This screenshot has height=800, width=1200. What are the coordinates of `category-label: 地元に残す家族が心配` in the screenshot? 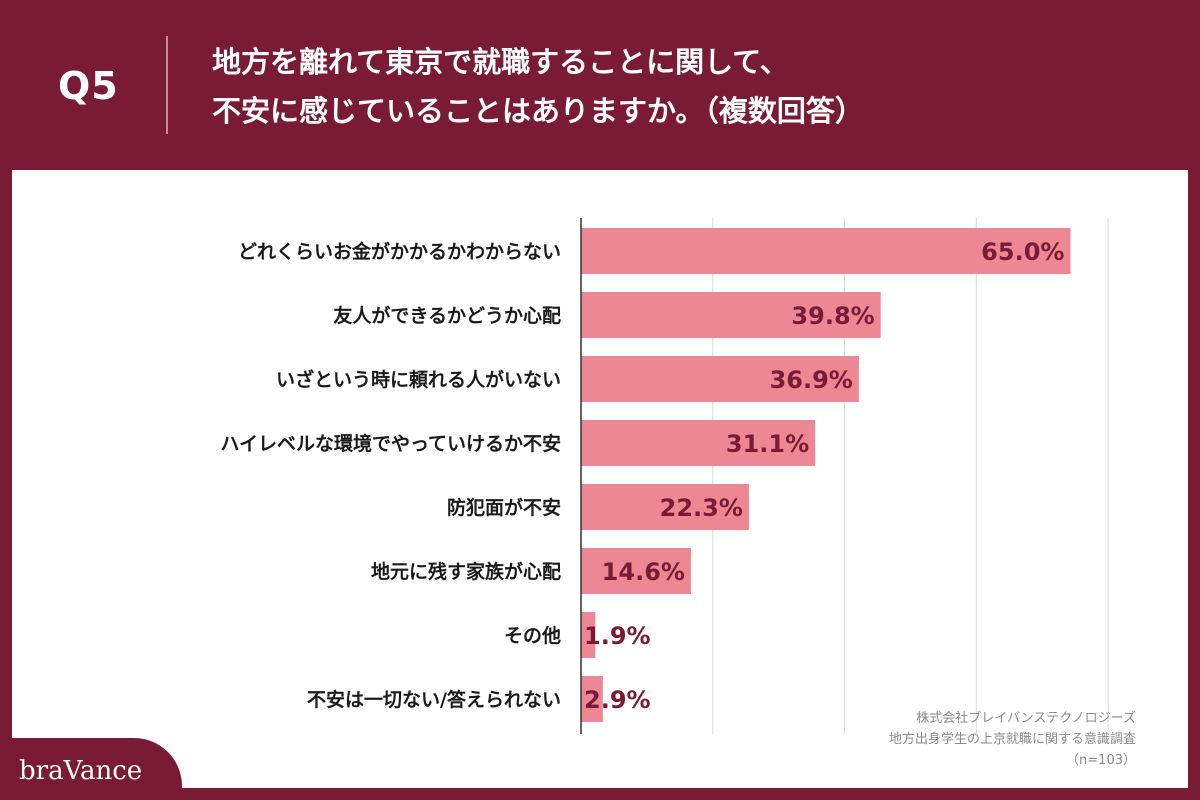 It's located at (466, 571).